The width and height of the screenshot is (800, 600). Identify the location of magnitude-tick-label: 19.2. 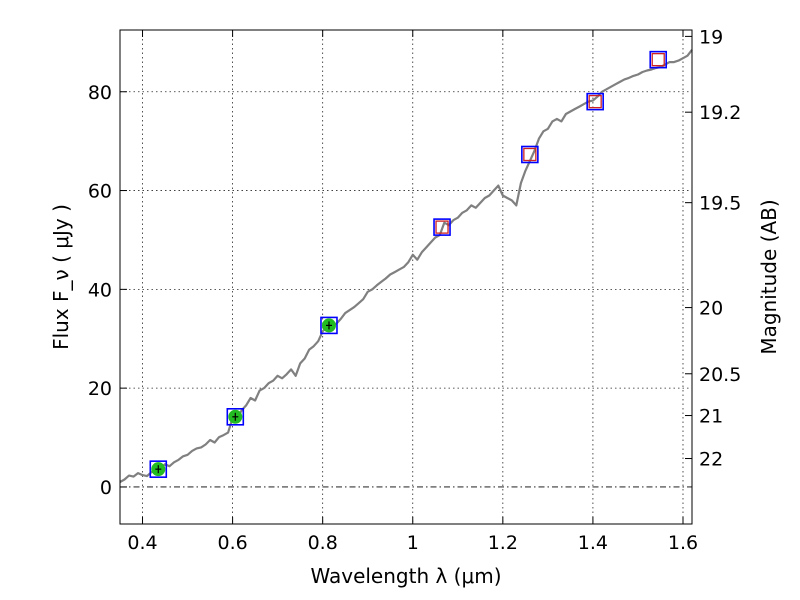
(720, 113).